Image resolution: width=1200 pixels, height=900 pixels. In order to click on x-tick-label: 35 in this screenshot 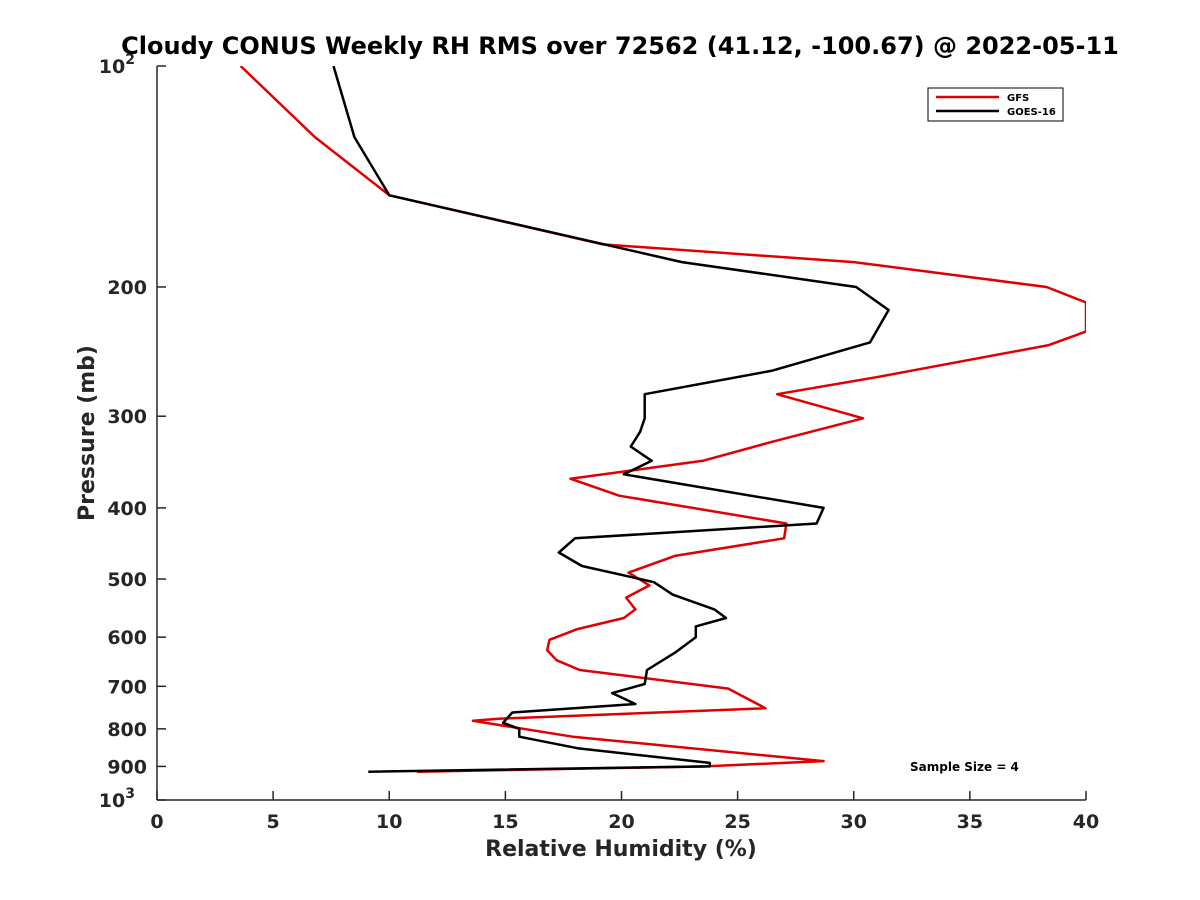, I will do `click(970, 822)`.